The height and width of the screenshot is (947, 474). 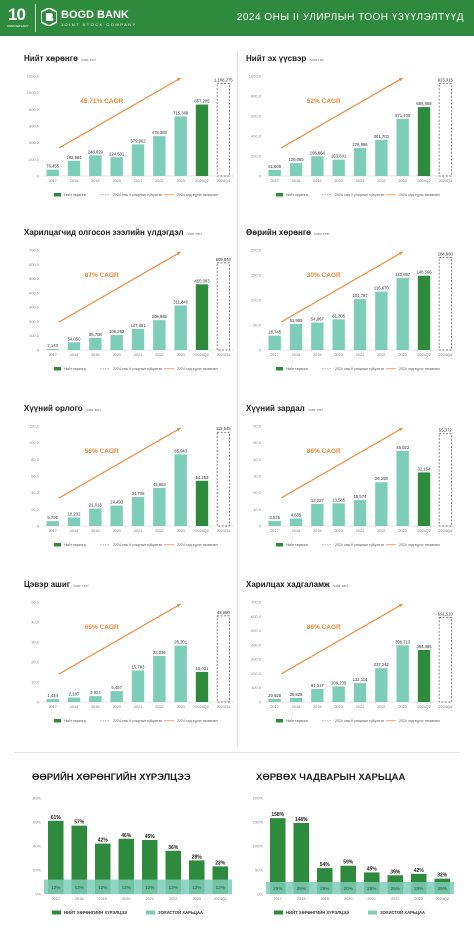 I want to click on data-label: 311,840, so click(x=180, y=301).